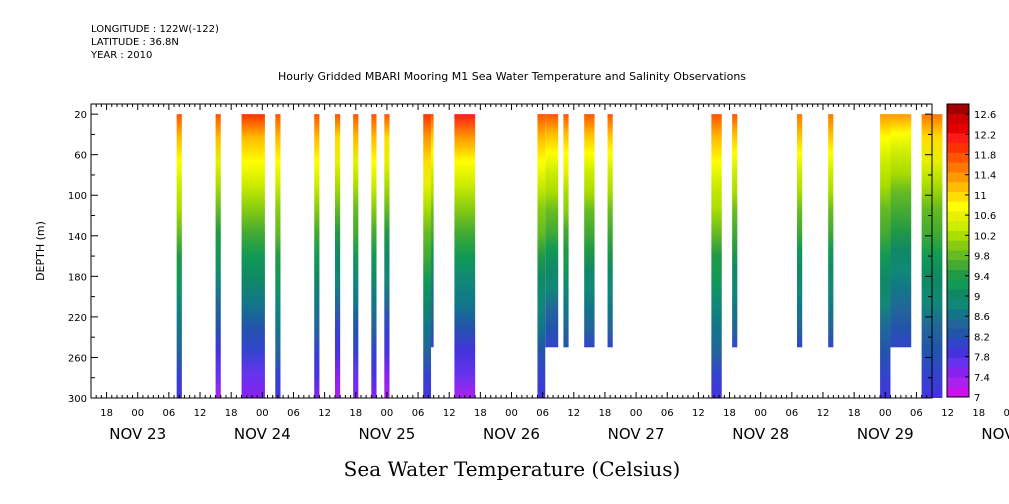 Image resolution: width=1009 pixels, height=504 pixels. What do you see at coordinates (985, 236) in the screenshot?
I see `colorbar-label: 10.2` at bounding box center [985, 236].